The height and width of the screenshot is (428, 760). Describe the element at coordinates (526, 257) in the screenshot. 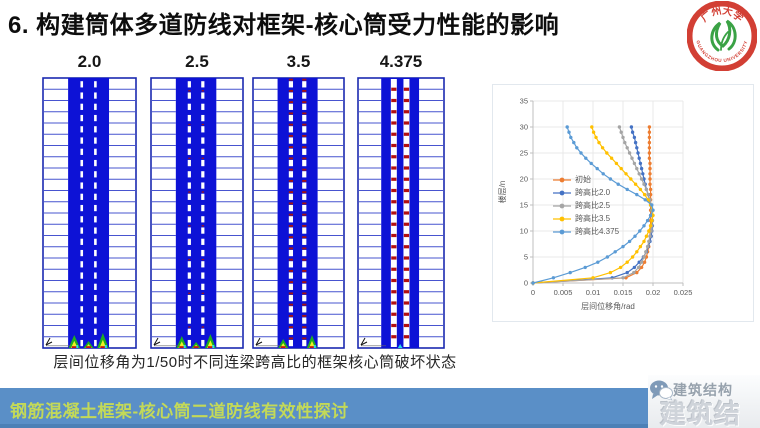

I see `y-tick-label: 5` at that location.